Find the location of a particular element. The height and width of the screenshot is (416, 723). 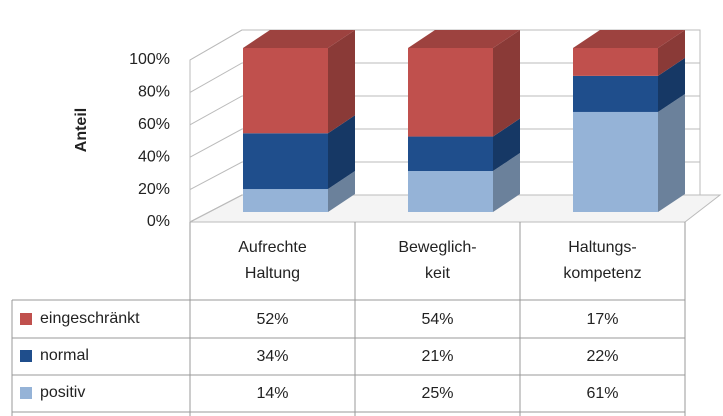

y-tick-label: 0% is located at coordinates (158, 221).